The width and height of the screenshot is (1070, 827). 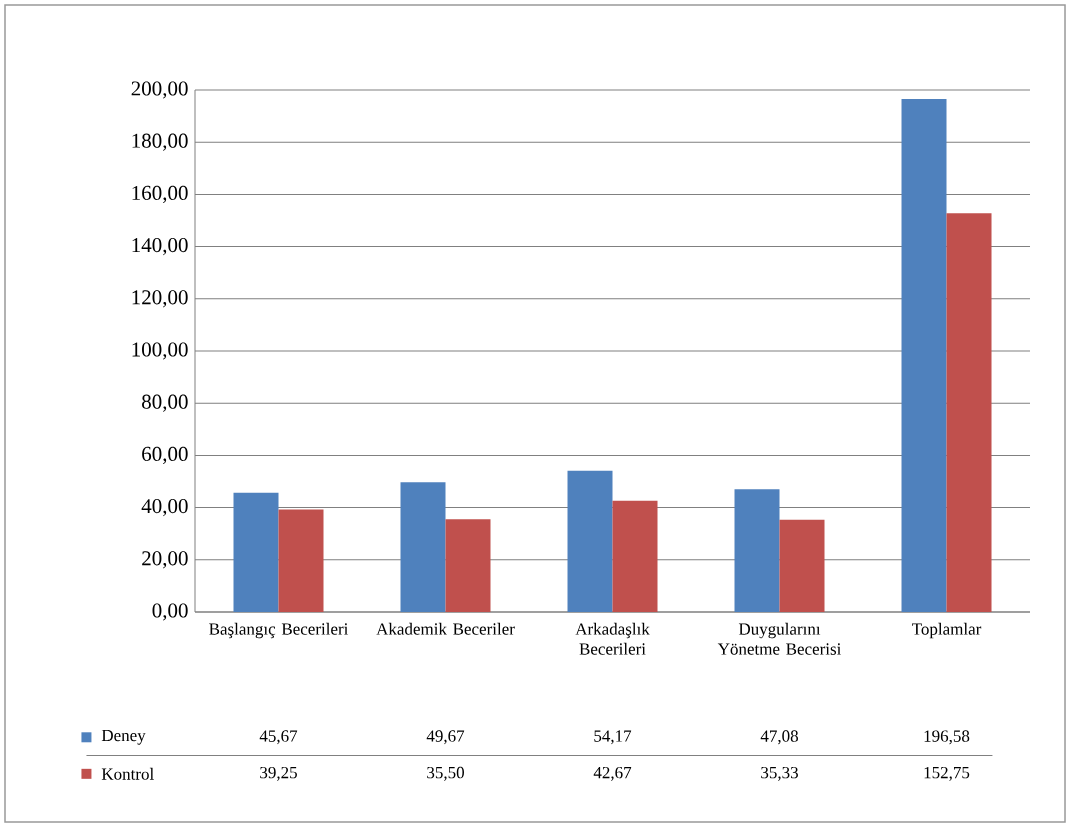 I want to click on y-tick-label: 200,00, so click(x=159, y=90).